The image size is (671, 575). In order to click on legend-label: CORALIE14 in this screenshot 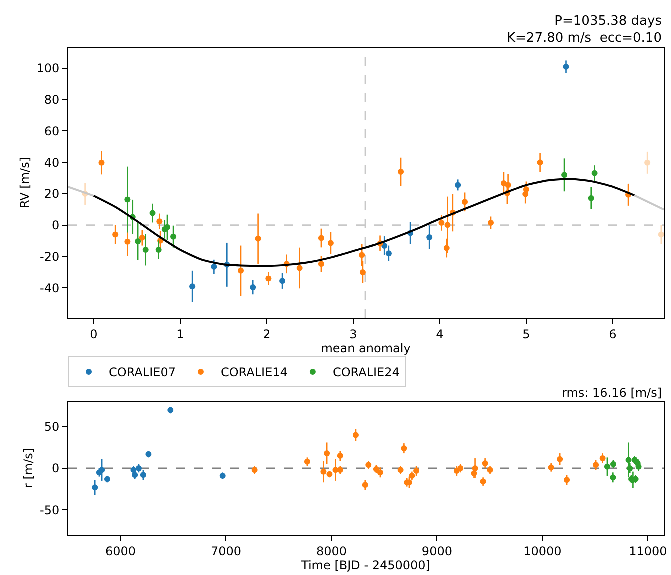, I will do `click(254, 373)`.